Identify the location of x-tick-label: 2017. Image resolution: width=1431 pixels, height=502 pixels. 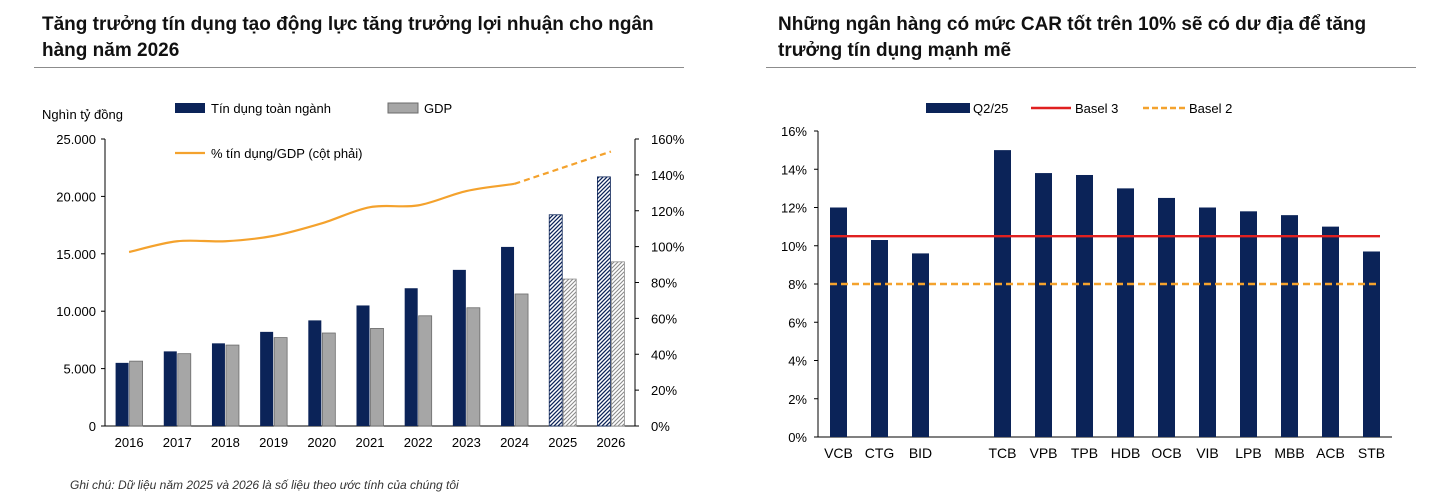
(177, 442).